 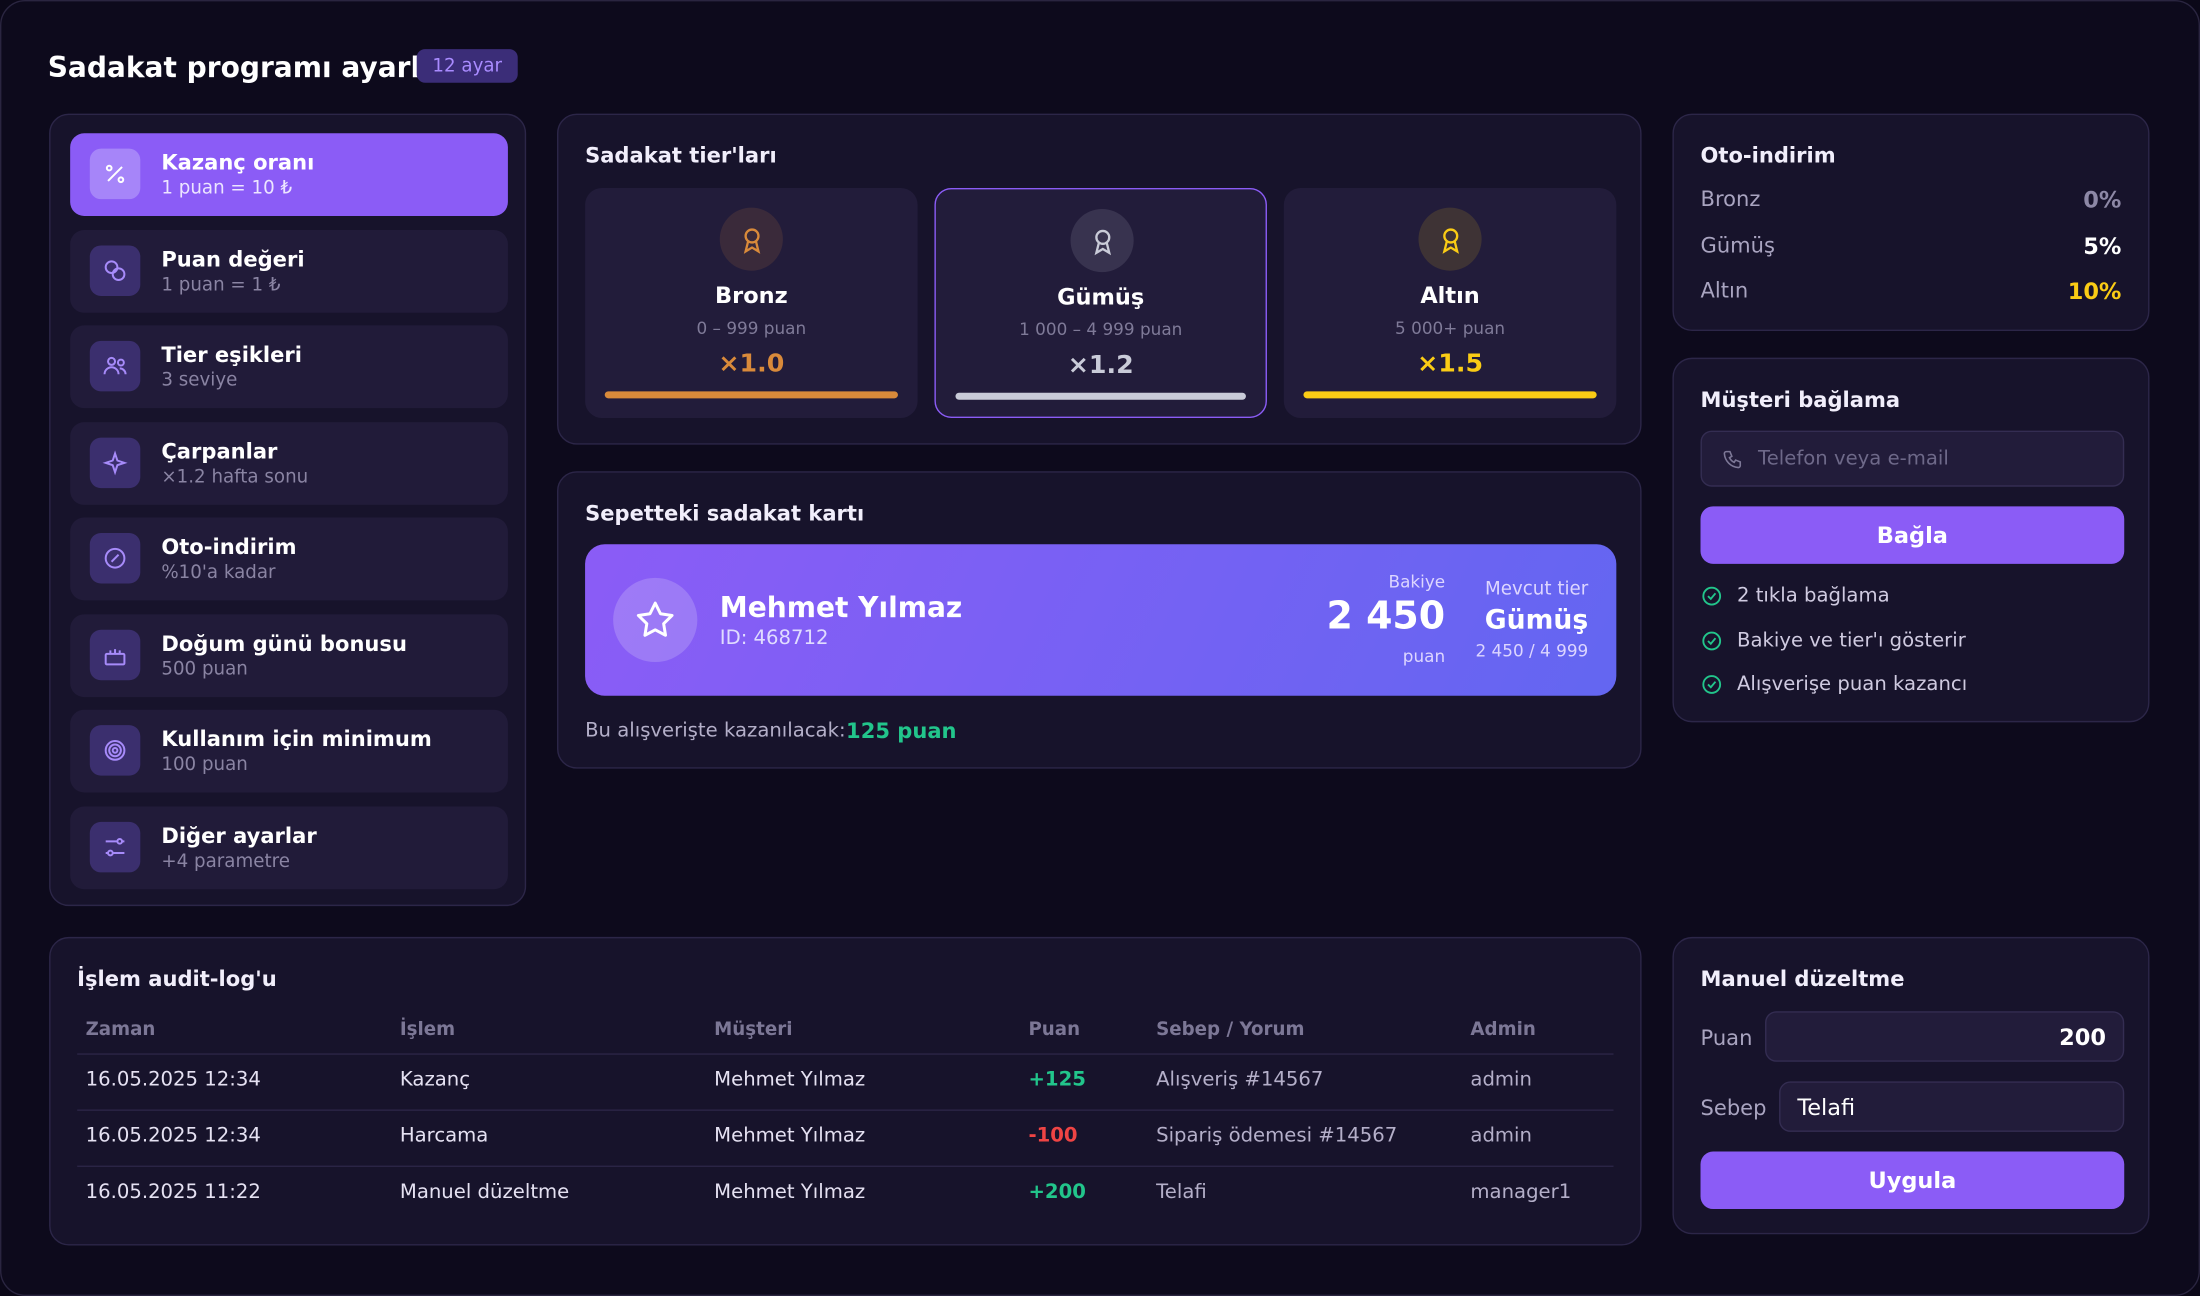 I want to click on menu-item: Kullanım için minimum 100 puan, so click(x=289, y=751).